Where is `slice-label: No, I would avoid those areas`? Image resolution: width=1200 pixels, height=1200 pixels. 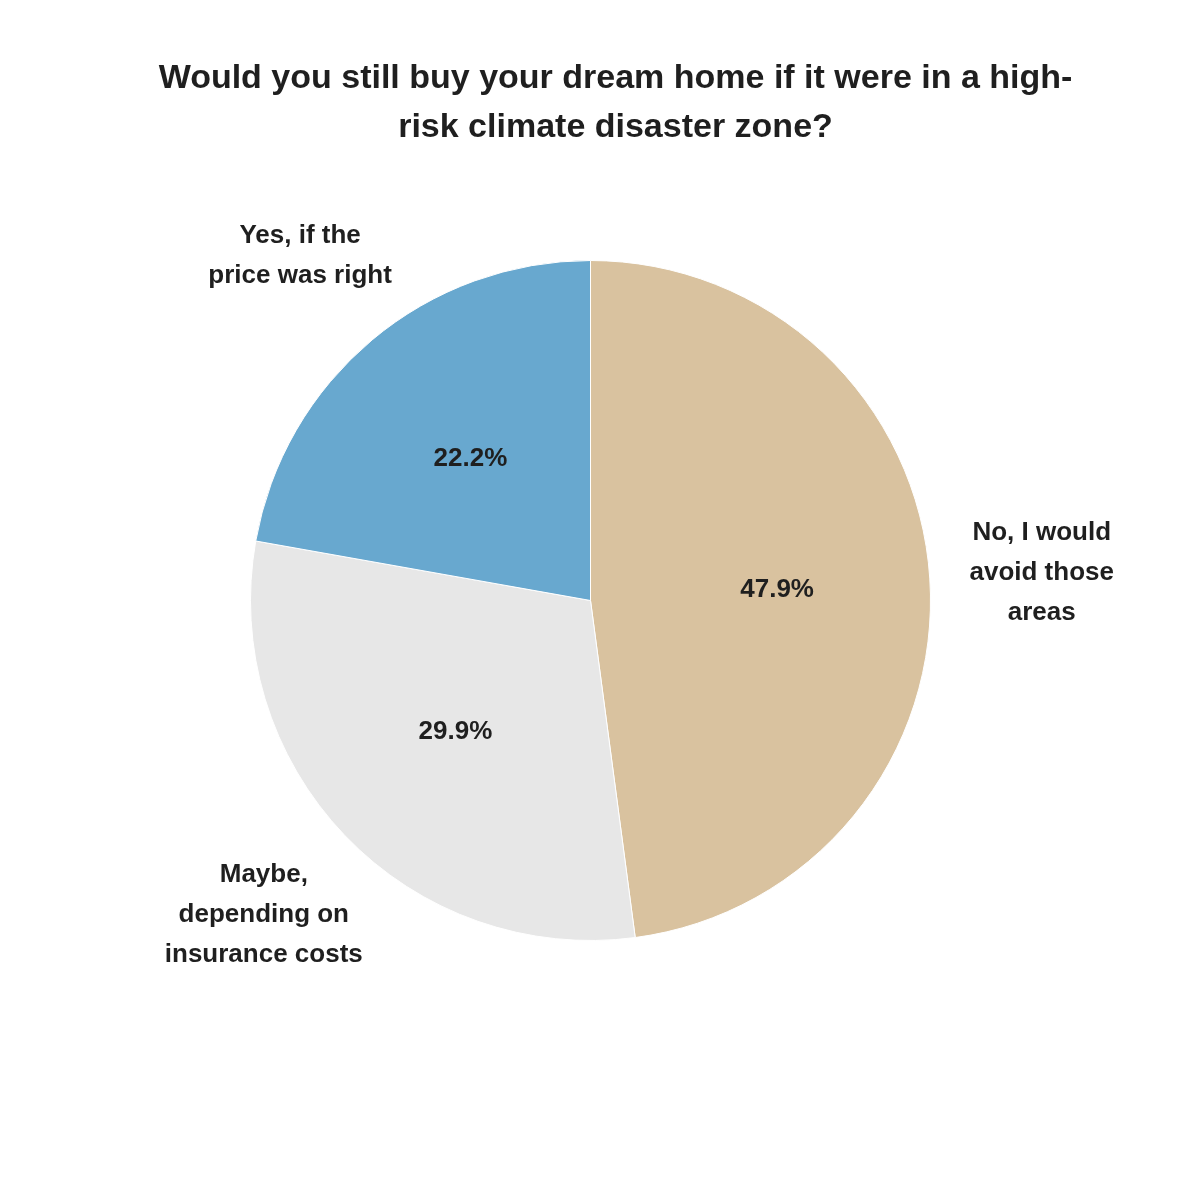 slice-label: No, I would avoid those areas is located at coordinates (1041, 570).